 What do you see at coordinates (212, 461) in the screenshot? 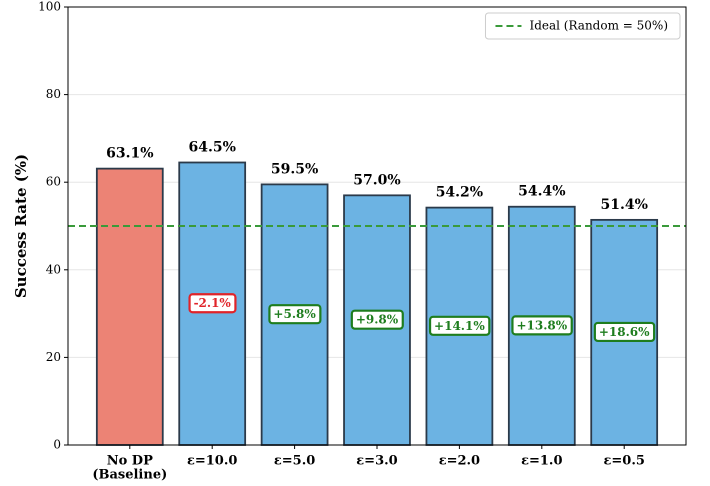
I see `x-tick-label: ε=10.0` at bounding box center [212, 461].